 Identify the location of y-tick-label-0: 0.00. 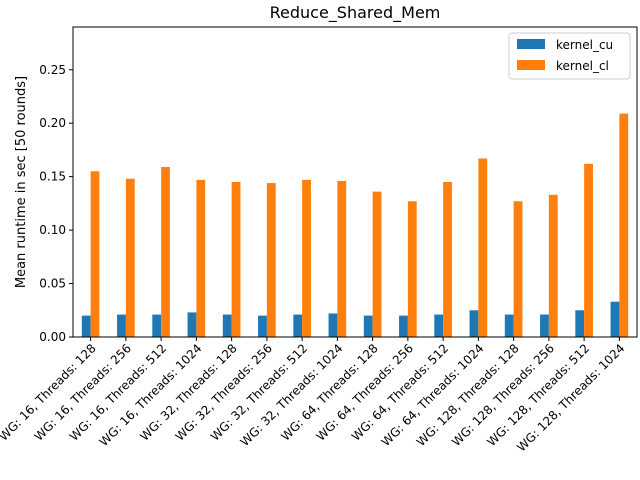
(52, 337).